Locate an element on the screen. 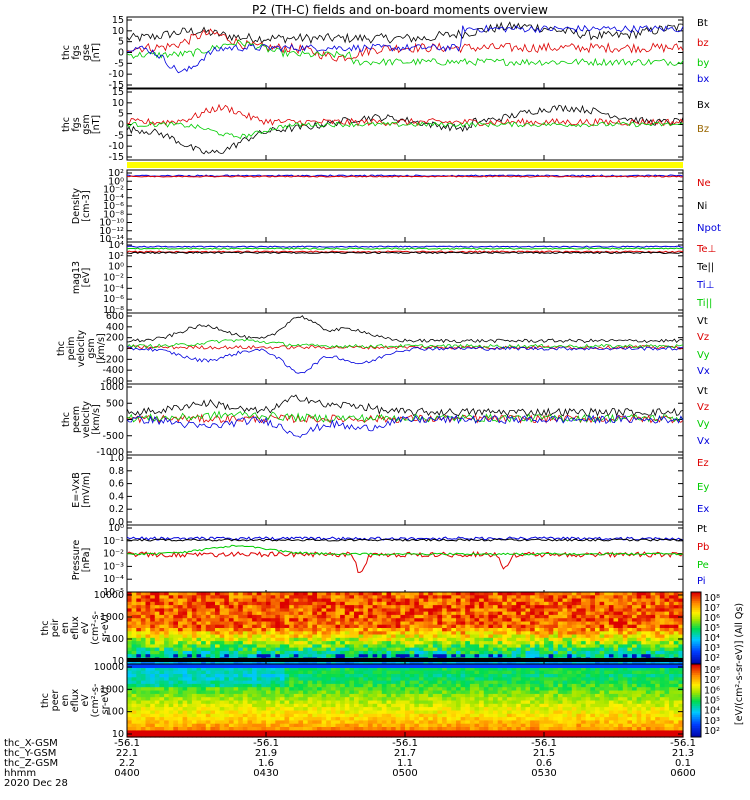 Image resolution: width=750 pixels, height=800 pixels. y-tick-label: -10 is located at coordinates (116, 74).